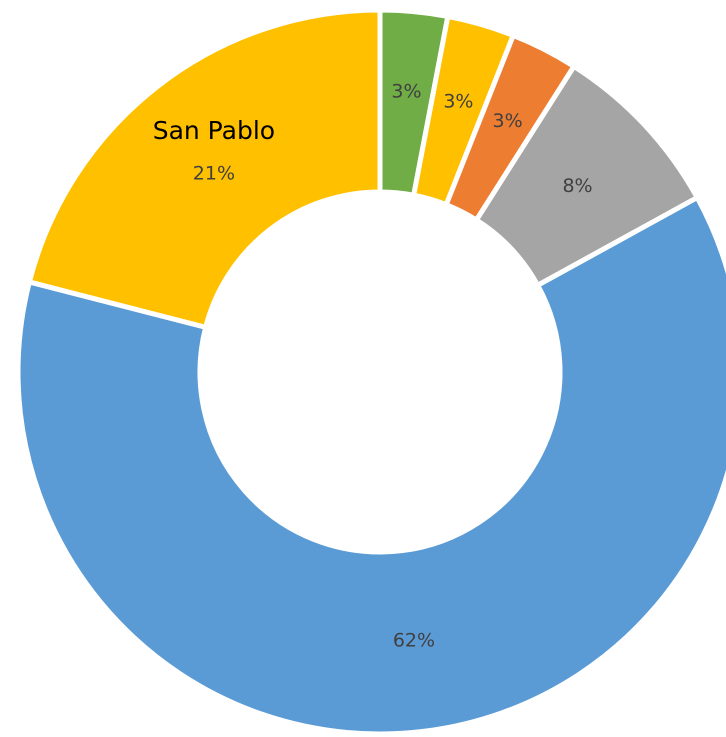 The width and height of the screenshot is (726, 737). What do you see at coordinates (414, 640) in the screenshot?
I see `value-label: 62%` at bounding box center [414, 640].